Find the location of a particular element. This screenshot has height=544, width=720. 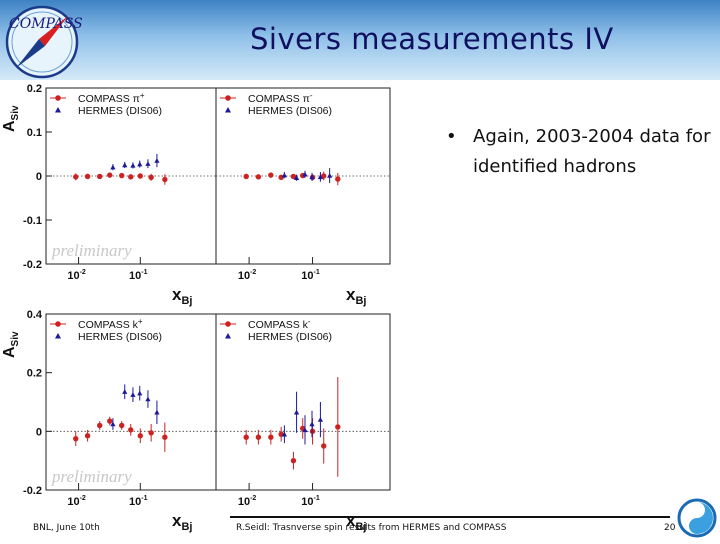

legend-label: COMPASS π- is located at coordinates (280, 98).